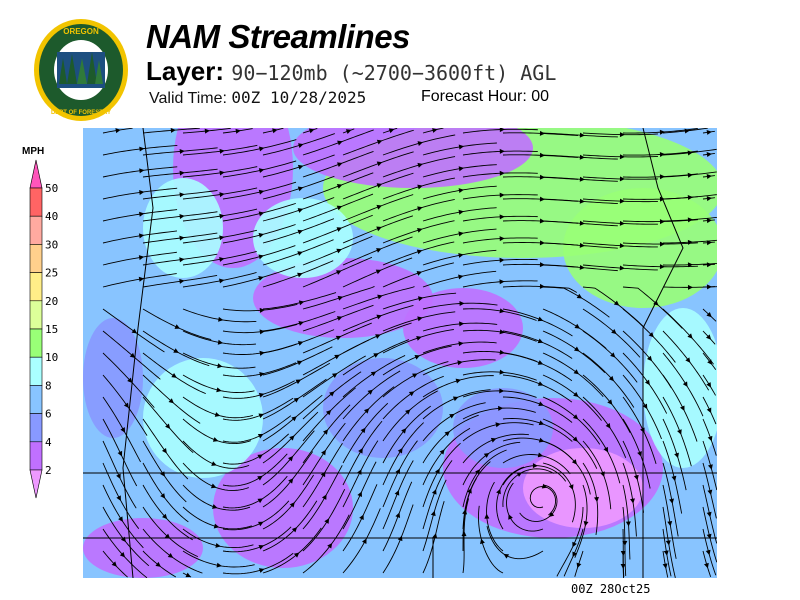 The height and width of the screenshot is (600, 800). I want to click on legend-label: 8, so click(48, 385).